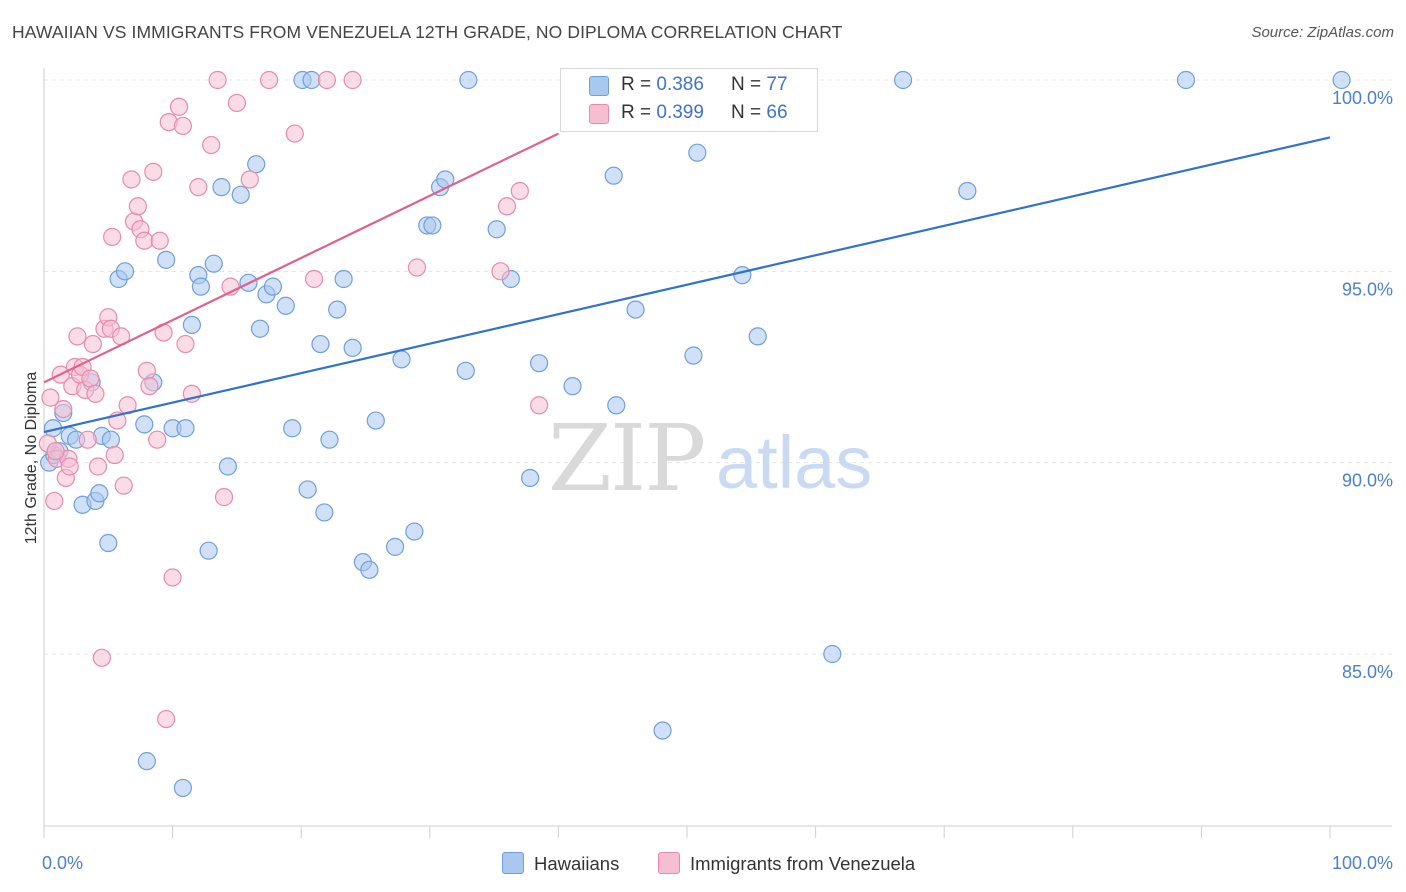  Describe the element at coordinates (1367, 481) in the screenshot. I see `y-tick-label: 90.0%` at that location.